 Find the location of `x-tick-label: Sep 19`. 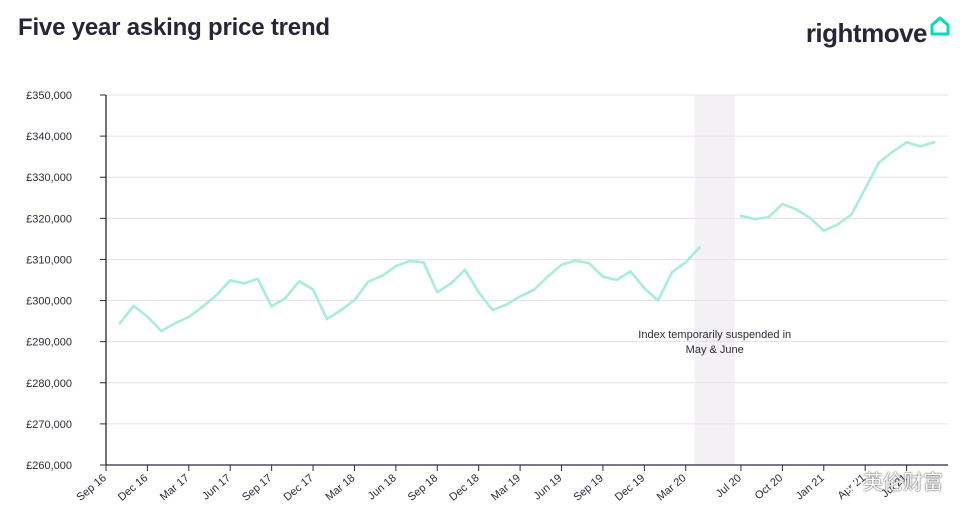

x-tick-label: Sep 19 is located at coordinates (588, 488).